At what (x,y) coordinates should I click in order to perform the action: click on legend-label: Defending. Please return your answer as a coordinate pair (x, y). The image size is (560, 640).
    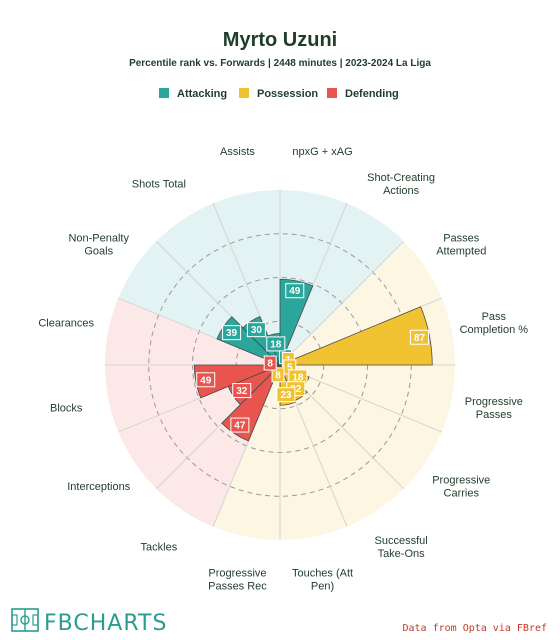
    Looking at the image, I should click on (372, 94).